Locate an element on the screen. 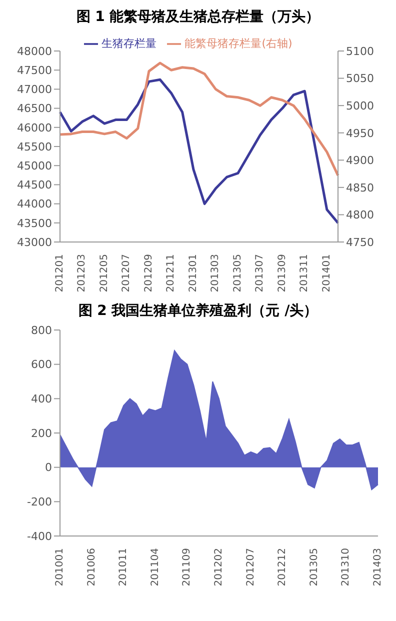 The width and height of the screenshot is (396, 621). x-tick-label: 201211 is located at coordinates (171, 273).